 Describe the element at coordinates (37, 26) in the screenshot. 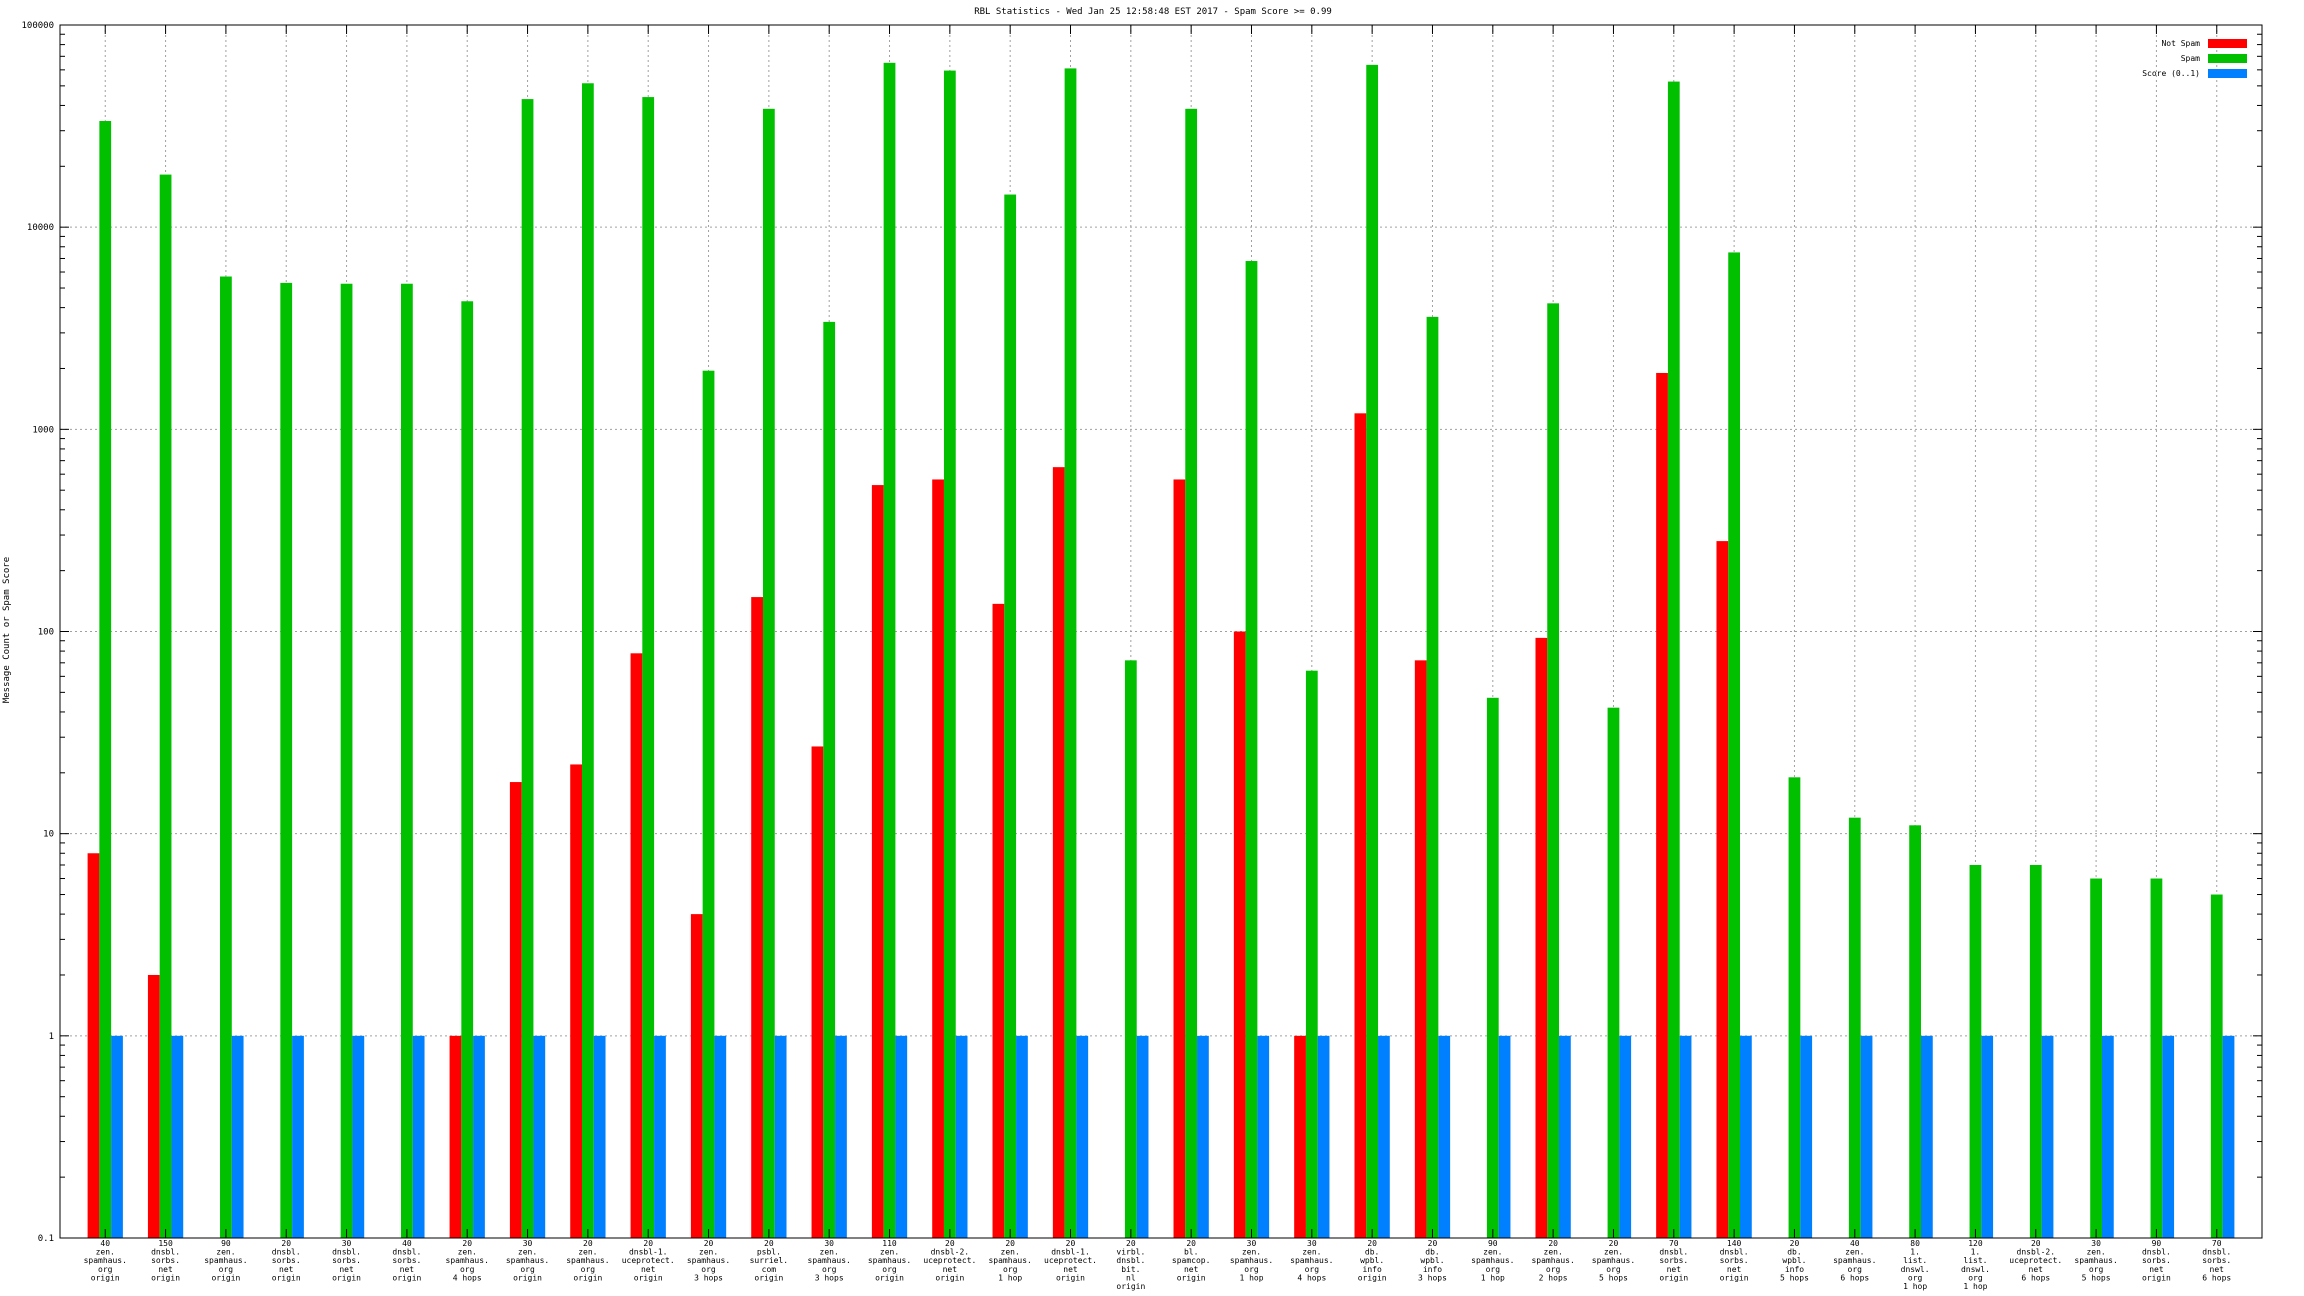

I see `y-tick-label: 100000` at that location.